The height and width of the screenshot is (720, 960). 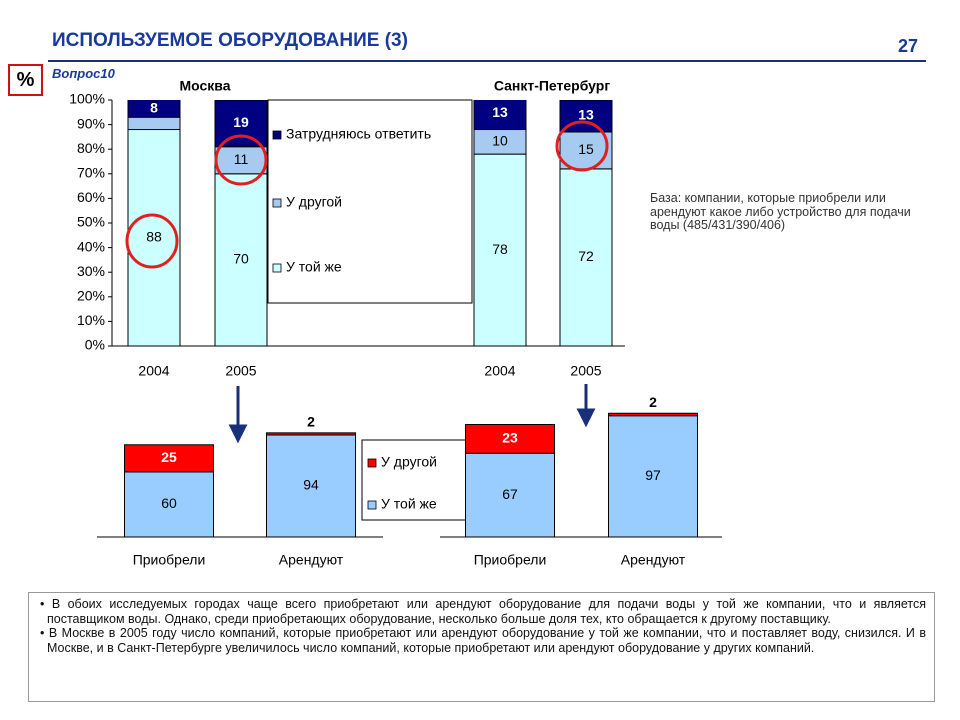 I want to click on data-label: 67, so click(x=510, y=494).